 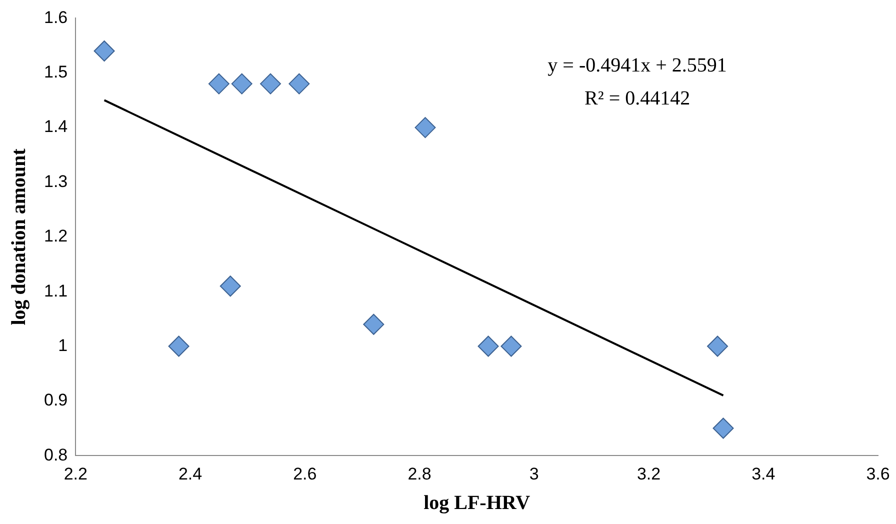 What do you see at coordinates (76, 474) in the screenshot?
I see `x-tick-label: 2.2` at bounding box center [76, 474].